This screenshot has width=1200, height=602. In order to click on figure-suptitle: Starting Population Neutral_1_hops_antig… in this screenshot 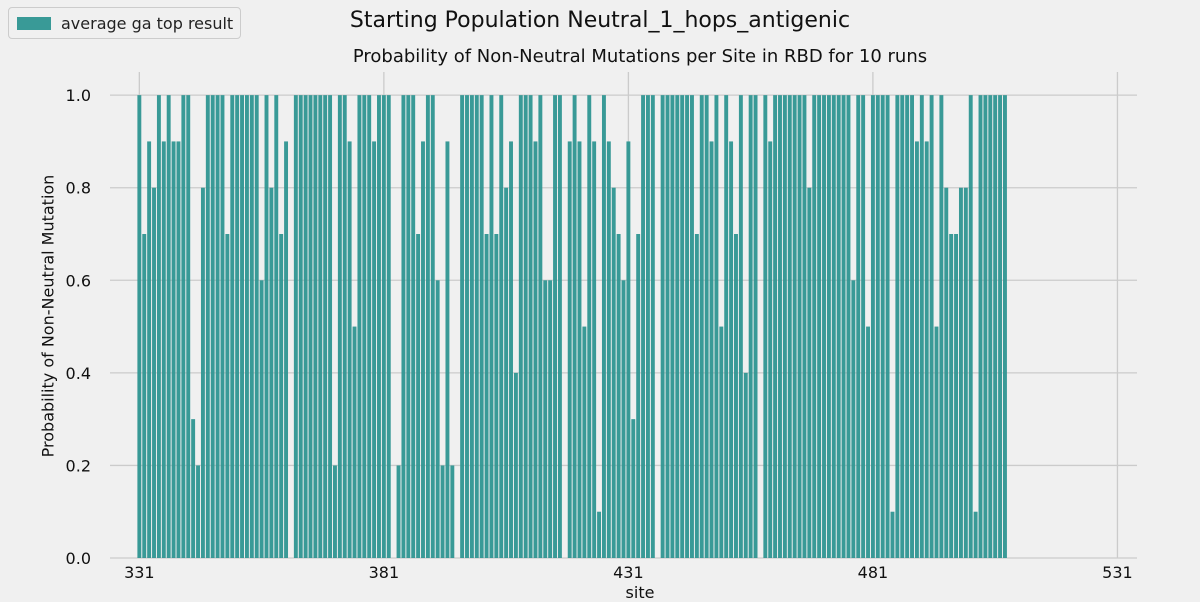, I will do `click(600, 20)`.